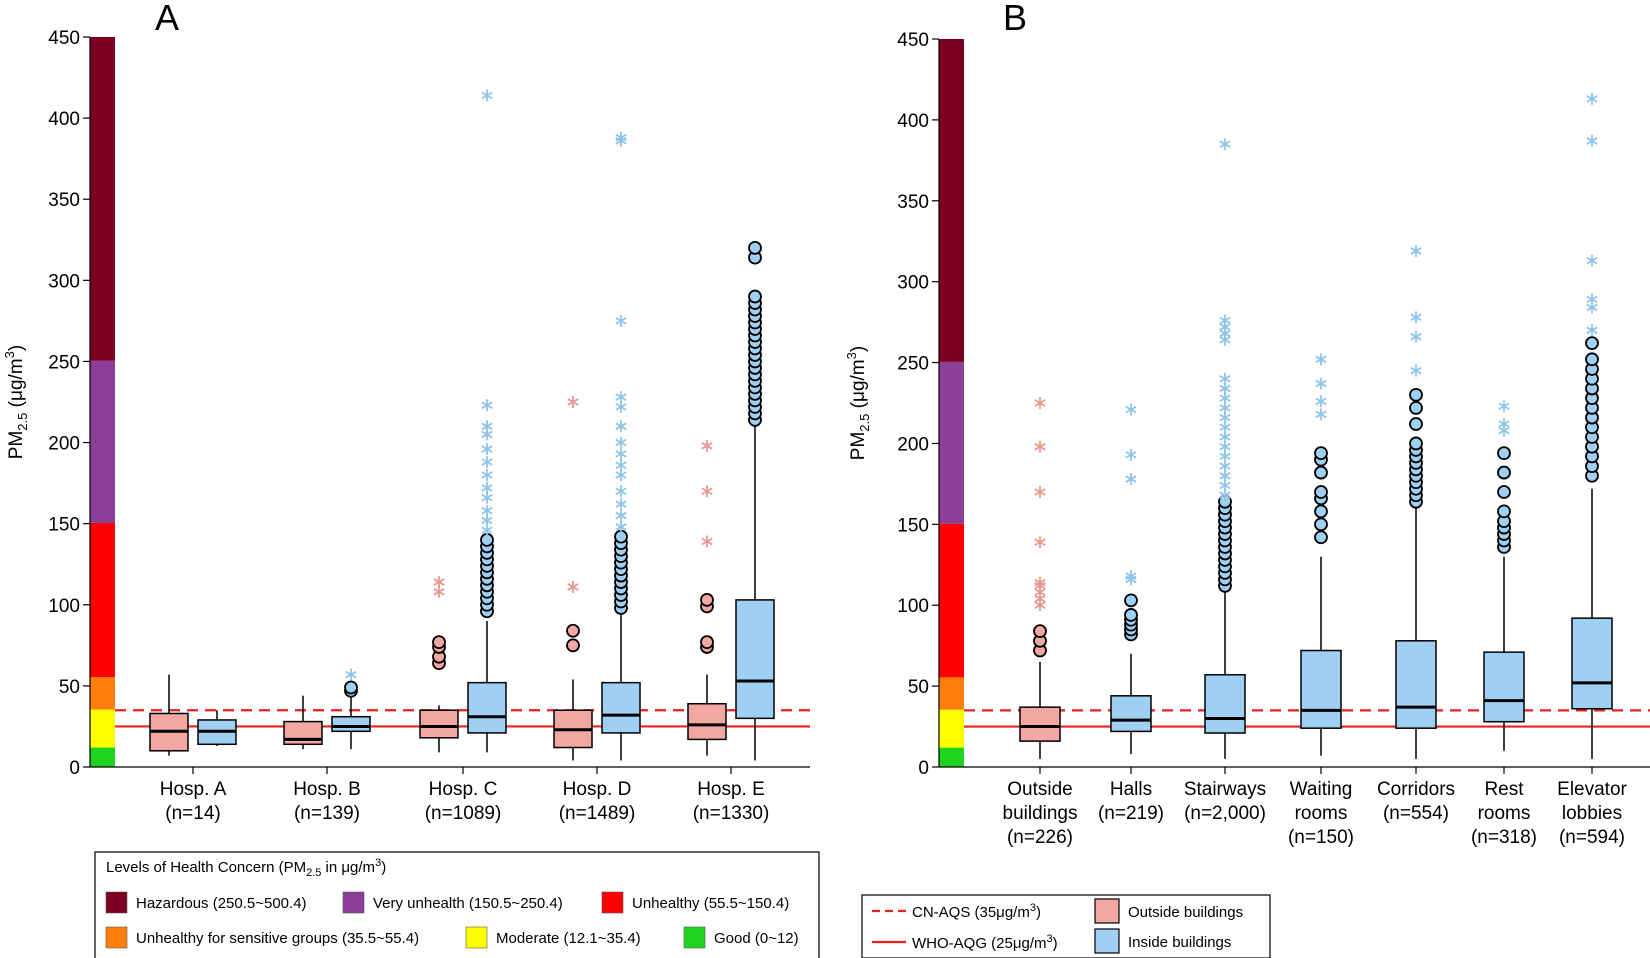  Describe the element at coordinates (985, 942) in the screenshot. I see `who-aqg-label: WHO-AQG (25μg/m3)` at that location.